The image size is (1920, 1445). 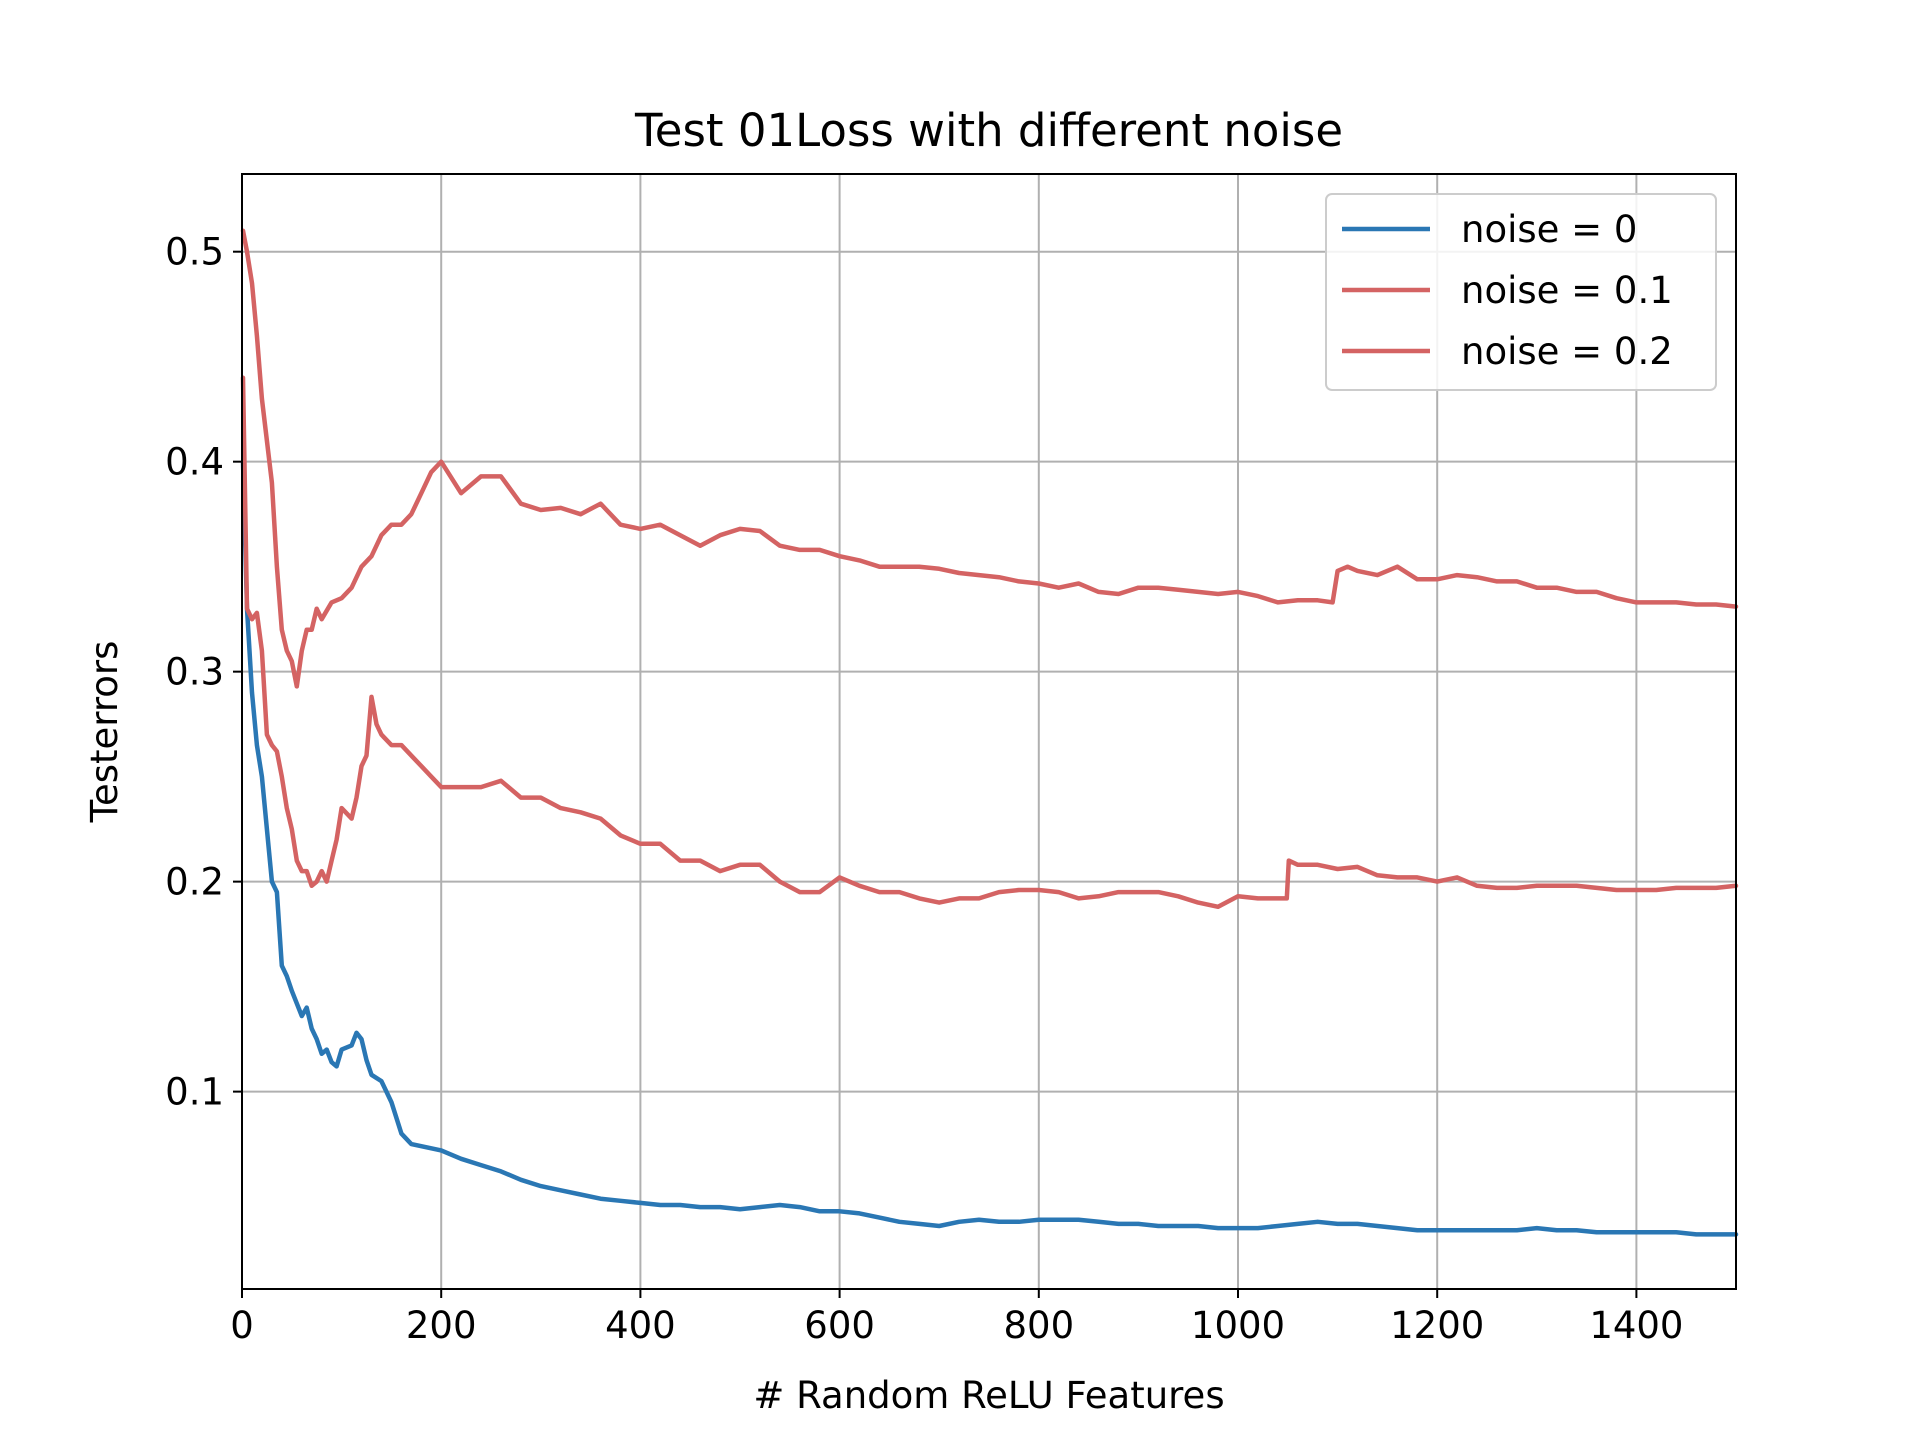 I want to click on y-tick-label: 0.4, so click(x=194, y=462).